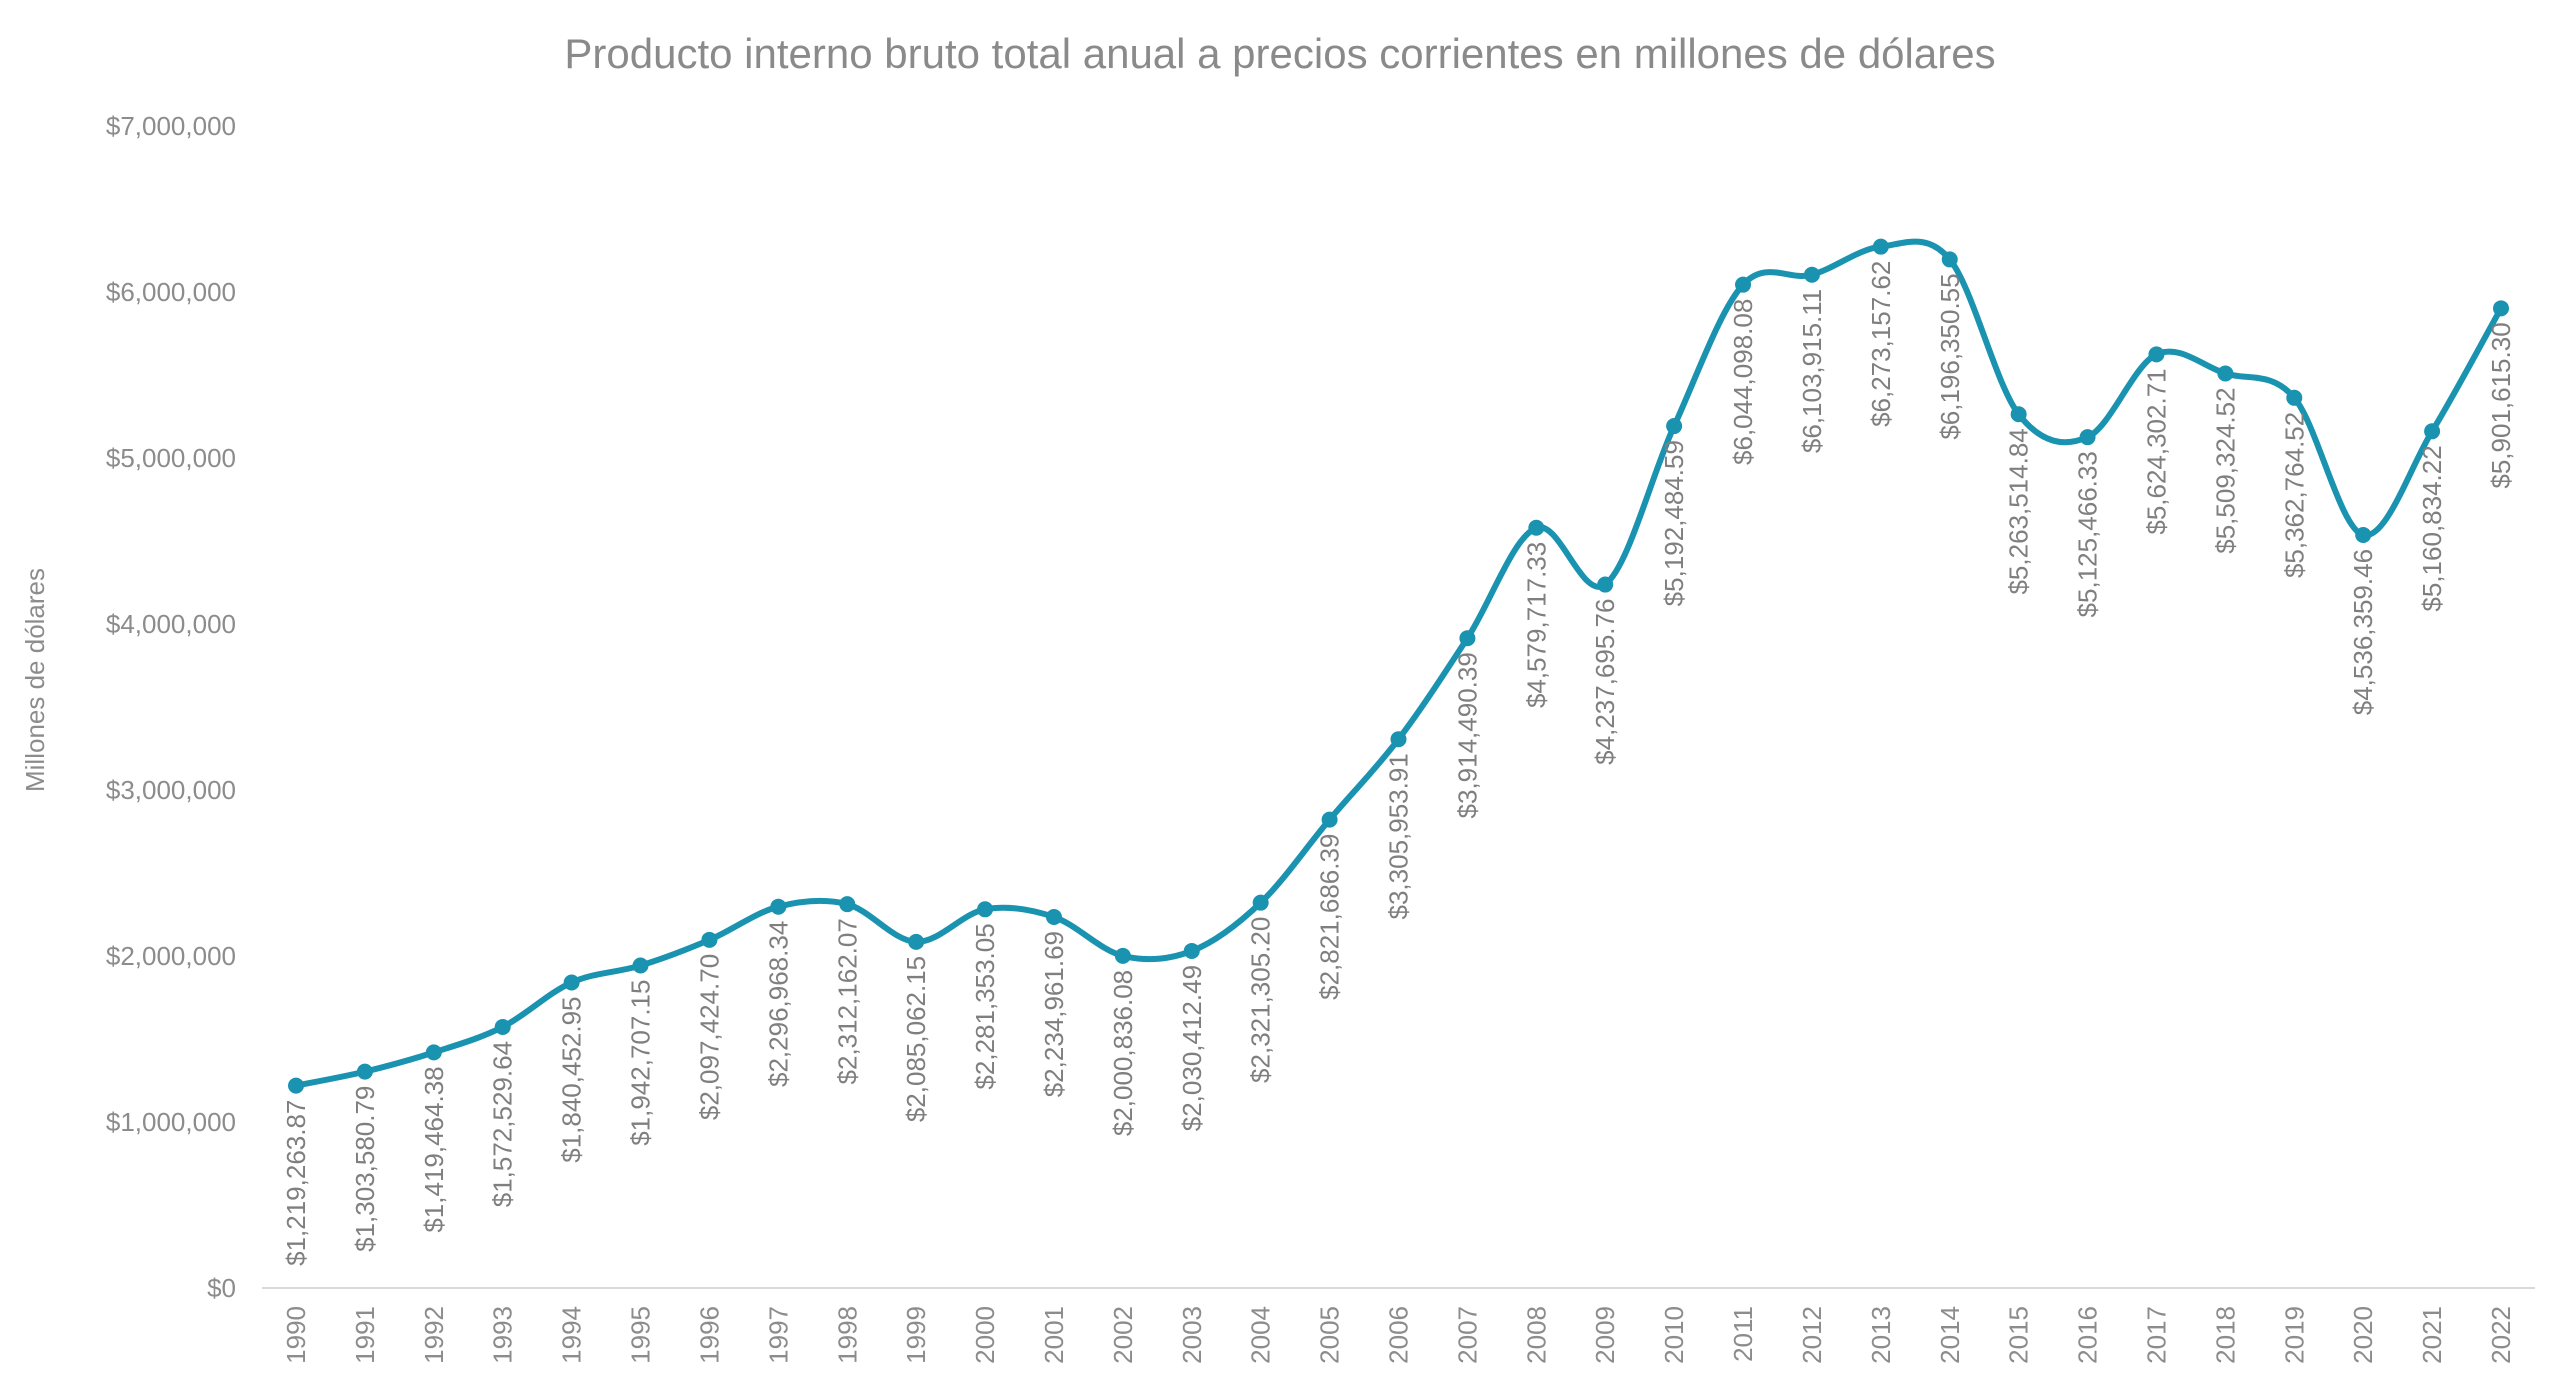 The height and width of the screenshot is (1386, 2560). Describe the element at coordinates (1192, 1335) in the screenshot. I see `x-tick-label: 2003` at that location.